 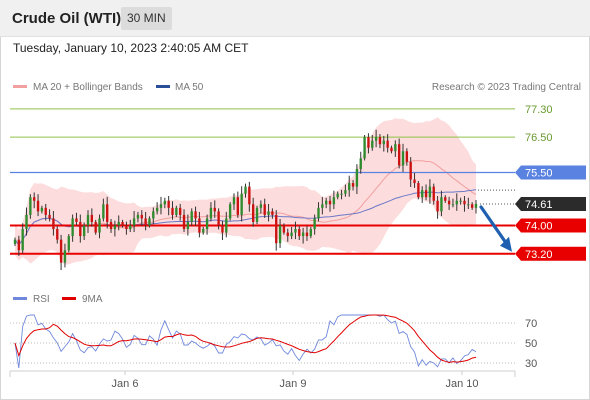 I want to click on last-price-tag, so click(x=550, y=203).